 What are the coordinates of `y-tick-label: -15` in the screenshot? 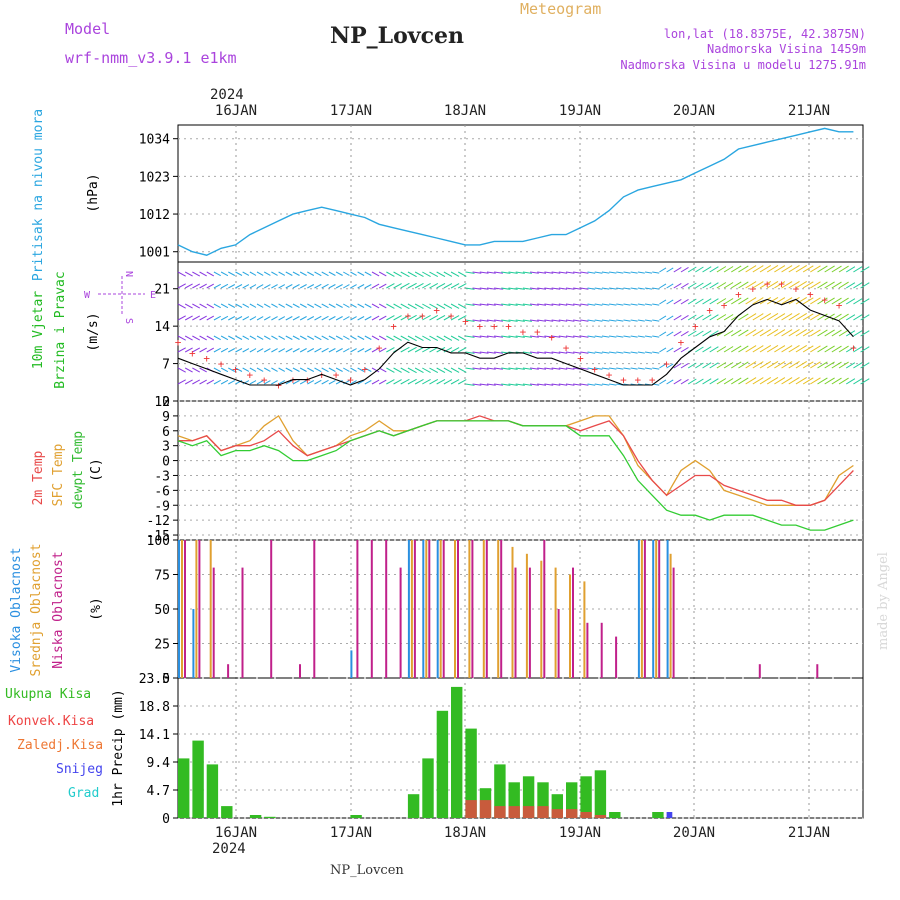 It's located at (158, 536).